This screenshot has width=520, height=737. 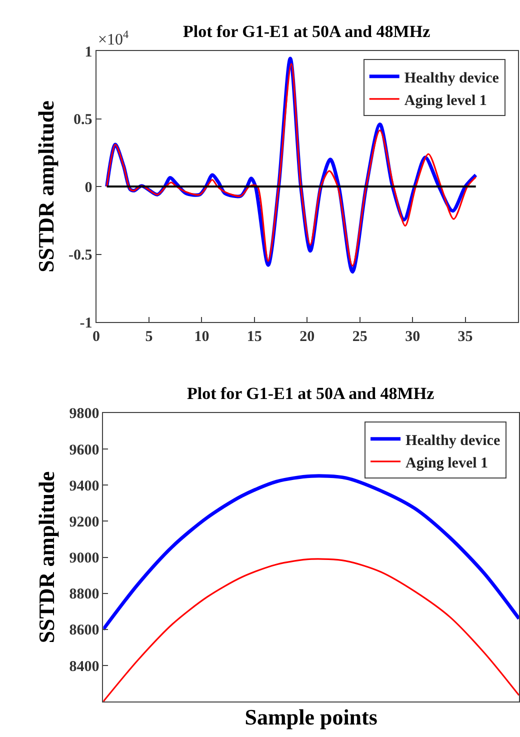 I want to click on text: ×10$^{4}$, so click(x=114, y=39).